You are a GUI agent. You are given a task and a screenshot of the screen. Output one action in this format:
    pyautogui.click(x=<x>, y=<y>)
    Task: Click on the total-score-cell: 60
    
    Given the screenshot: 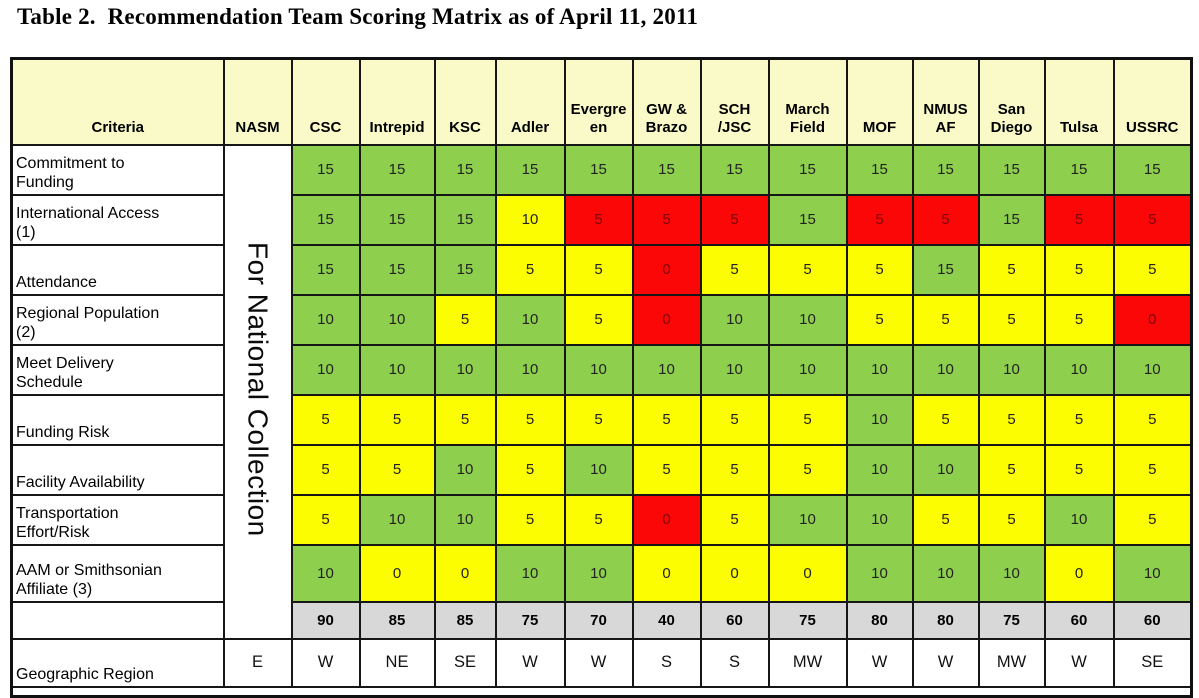 What is the action you would take?
    pyautogui.click(x=1079, y=620)
    